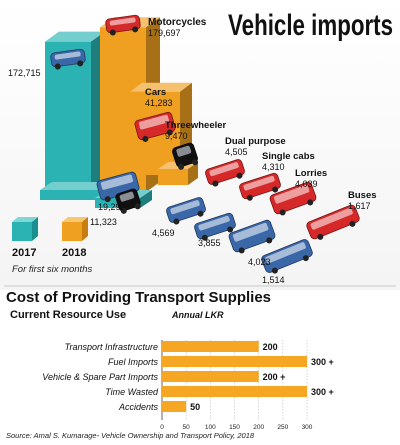 This screenshot has width=400, height=445. What do you see at coordinates (103, 222) in the screenshot?
I see `value-label-2017-2: 11,323` at bounding box center [103, 222].